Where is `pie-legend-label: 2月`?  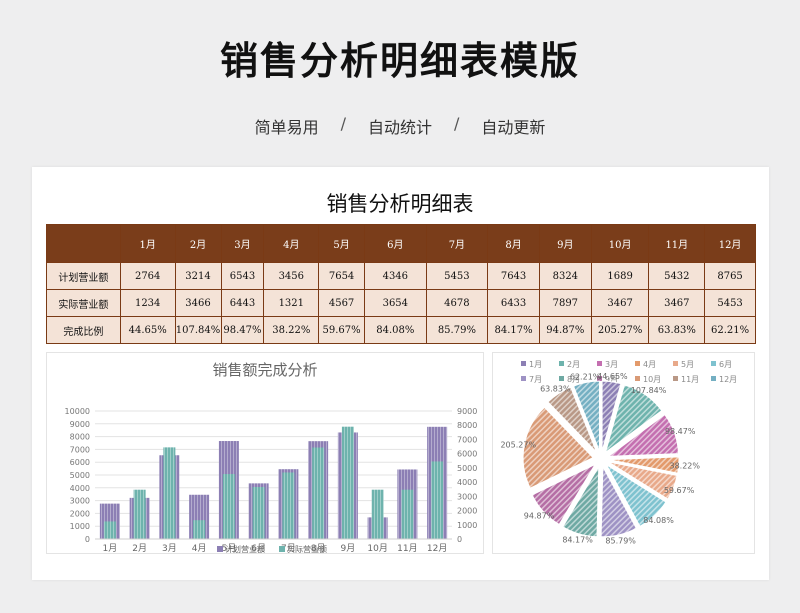 pie-legend-label: 2月 is located at coordinates (573, 364).